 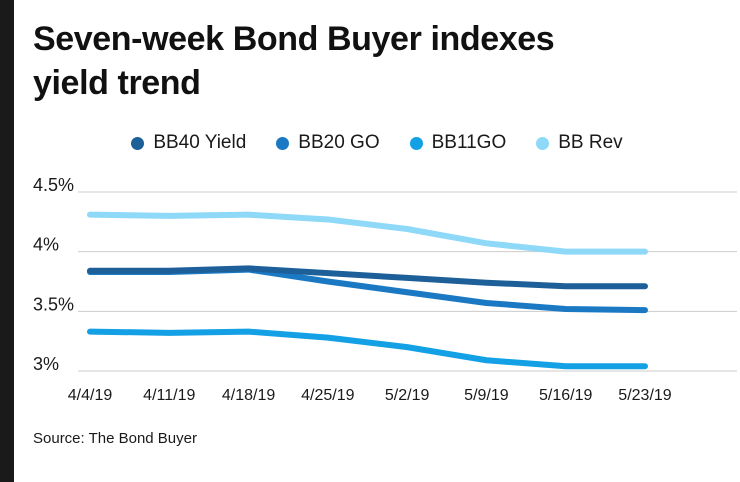 I want to click on legend-item-bb20-go: BB20 GO, so click(x=328, y=143).